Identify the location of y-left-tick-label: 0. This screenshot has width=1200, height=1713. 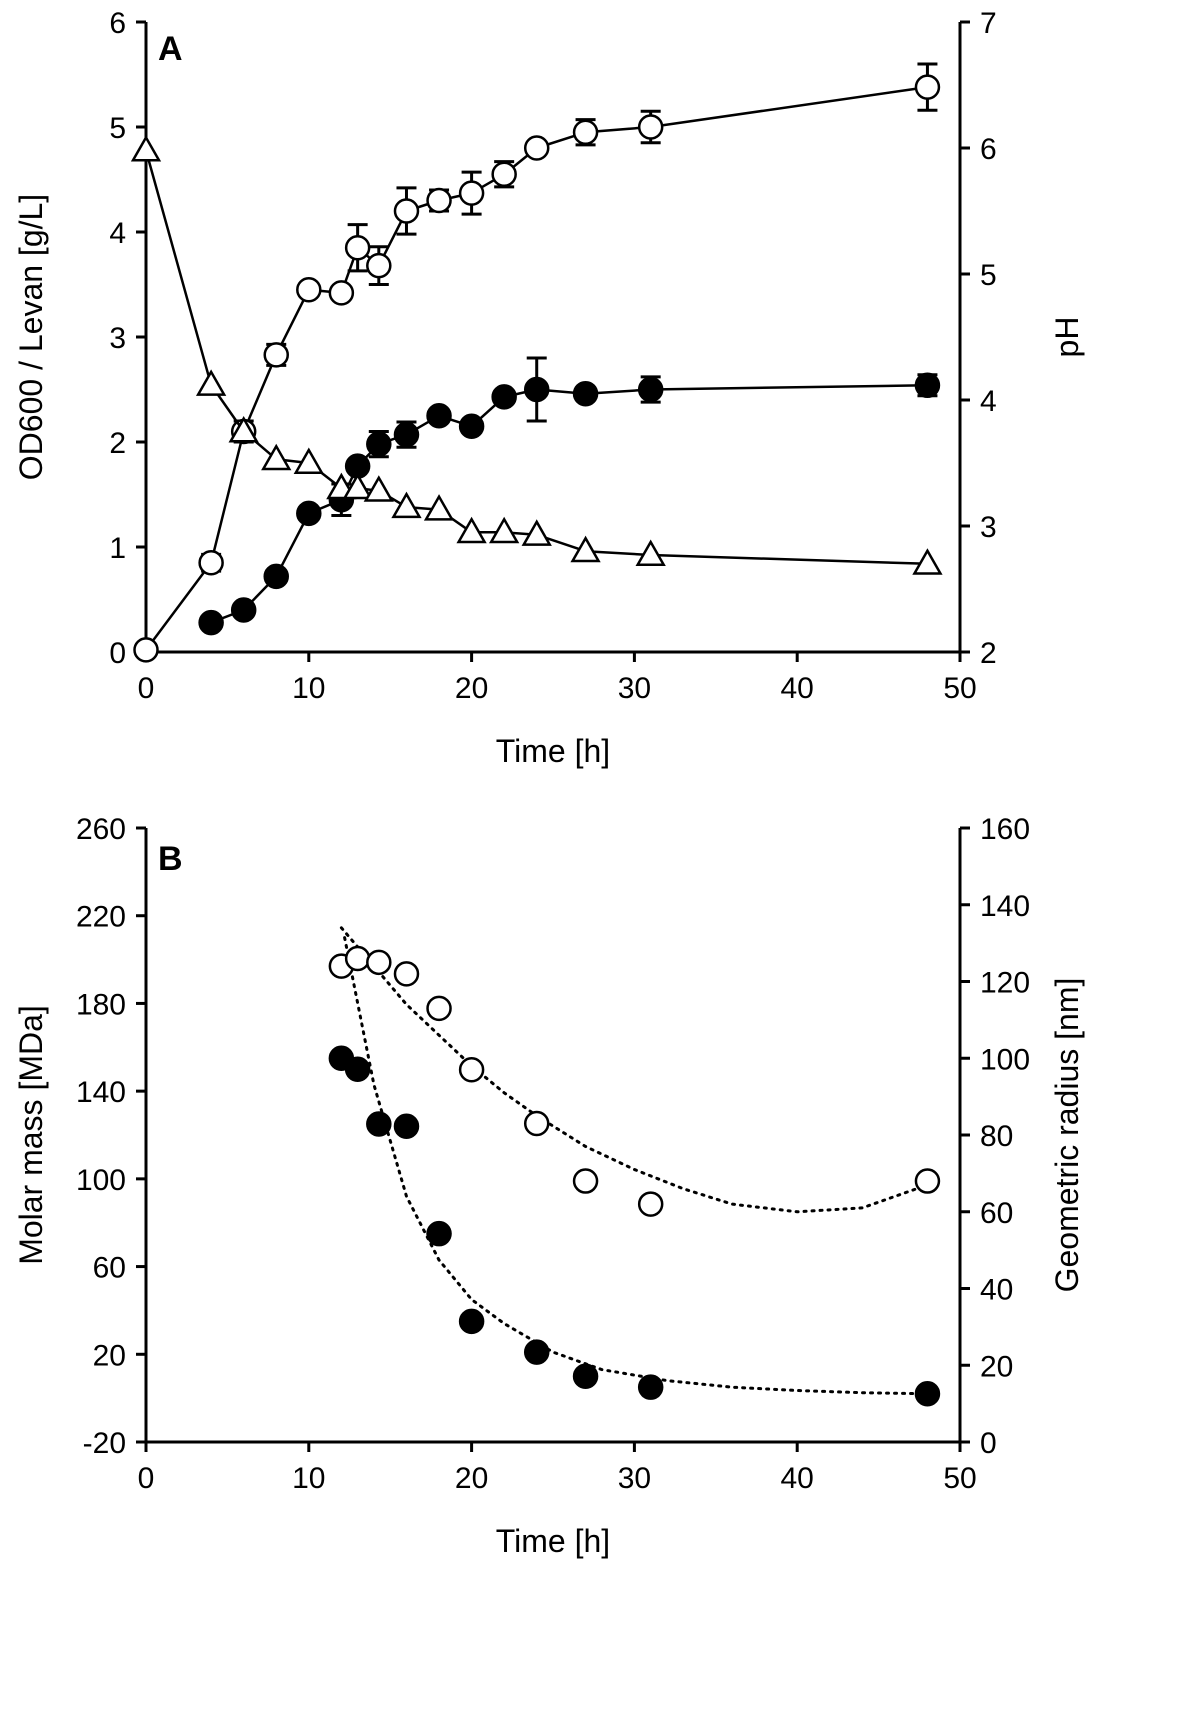
(117, 653).